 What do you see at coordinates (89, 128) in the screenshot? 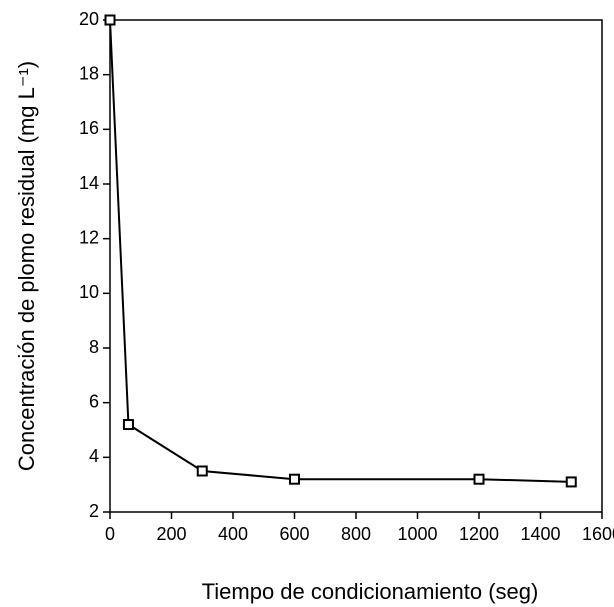
I see `y-tick-label: 16` at bounding box center [89, 128].